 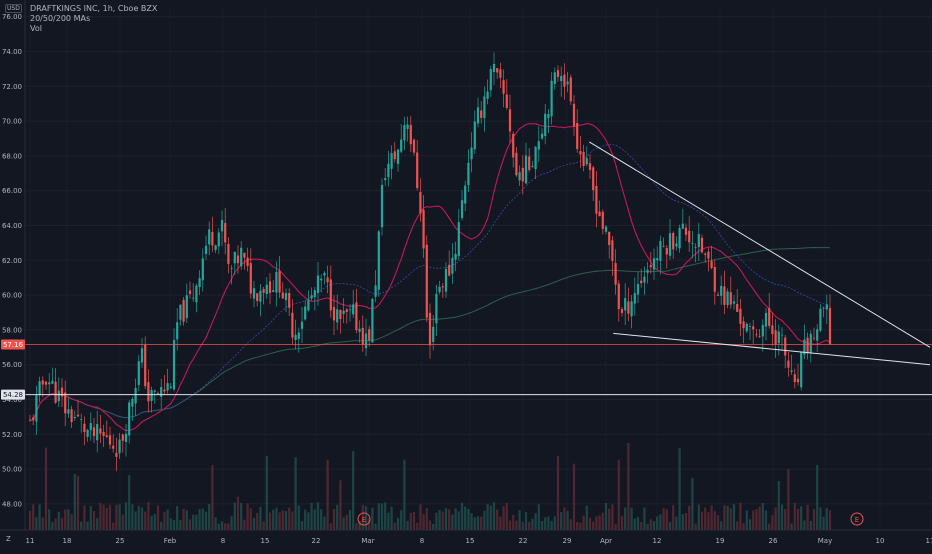 I want to click on upper-trendline, so click(x=760, y=244).